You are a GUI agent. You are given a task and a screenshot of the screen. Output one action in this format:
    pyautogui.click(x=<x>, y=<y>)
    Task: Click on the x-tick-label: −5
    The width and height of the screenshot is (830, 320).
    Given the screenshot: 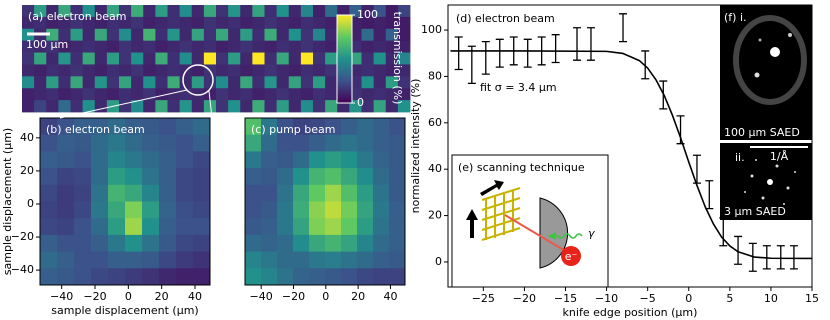 What is the action you would take?
    pyautogui.click(x=648, y=298)
    